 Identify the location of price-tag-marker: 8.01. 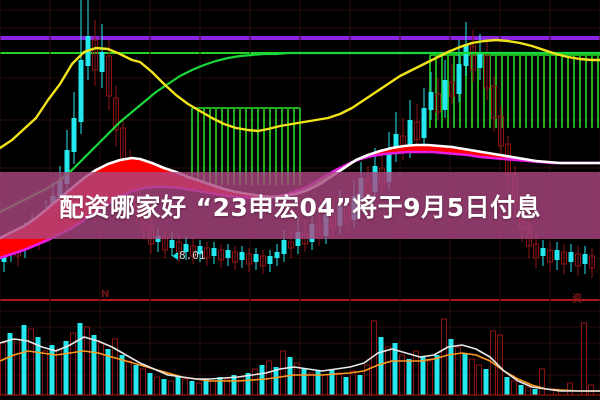
(189, 255).